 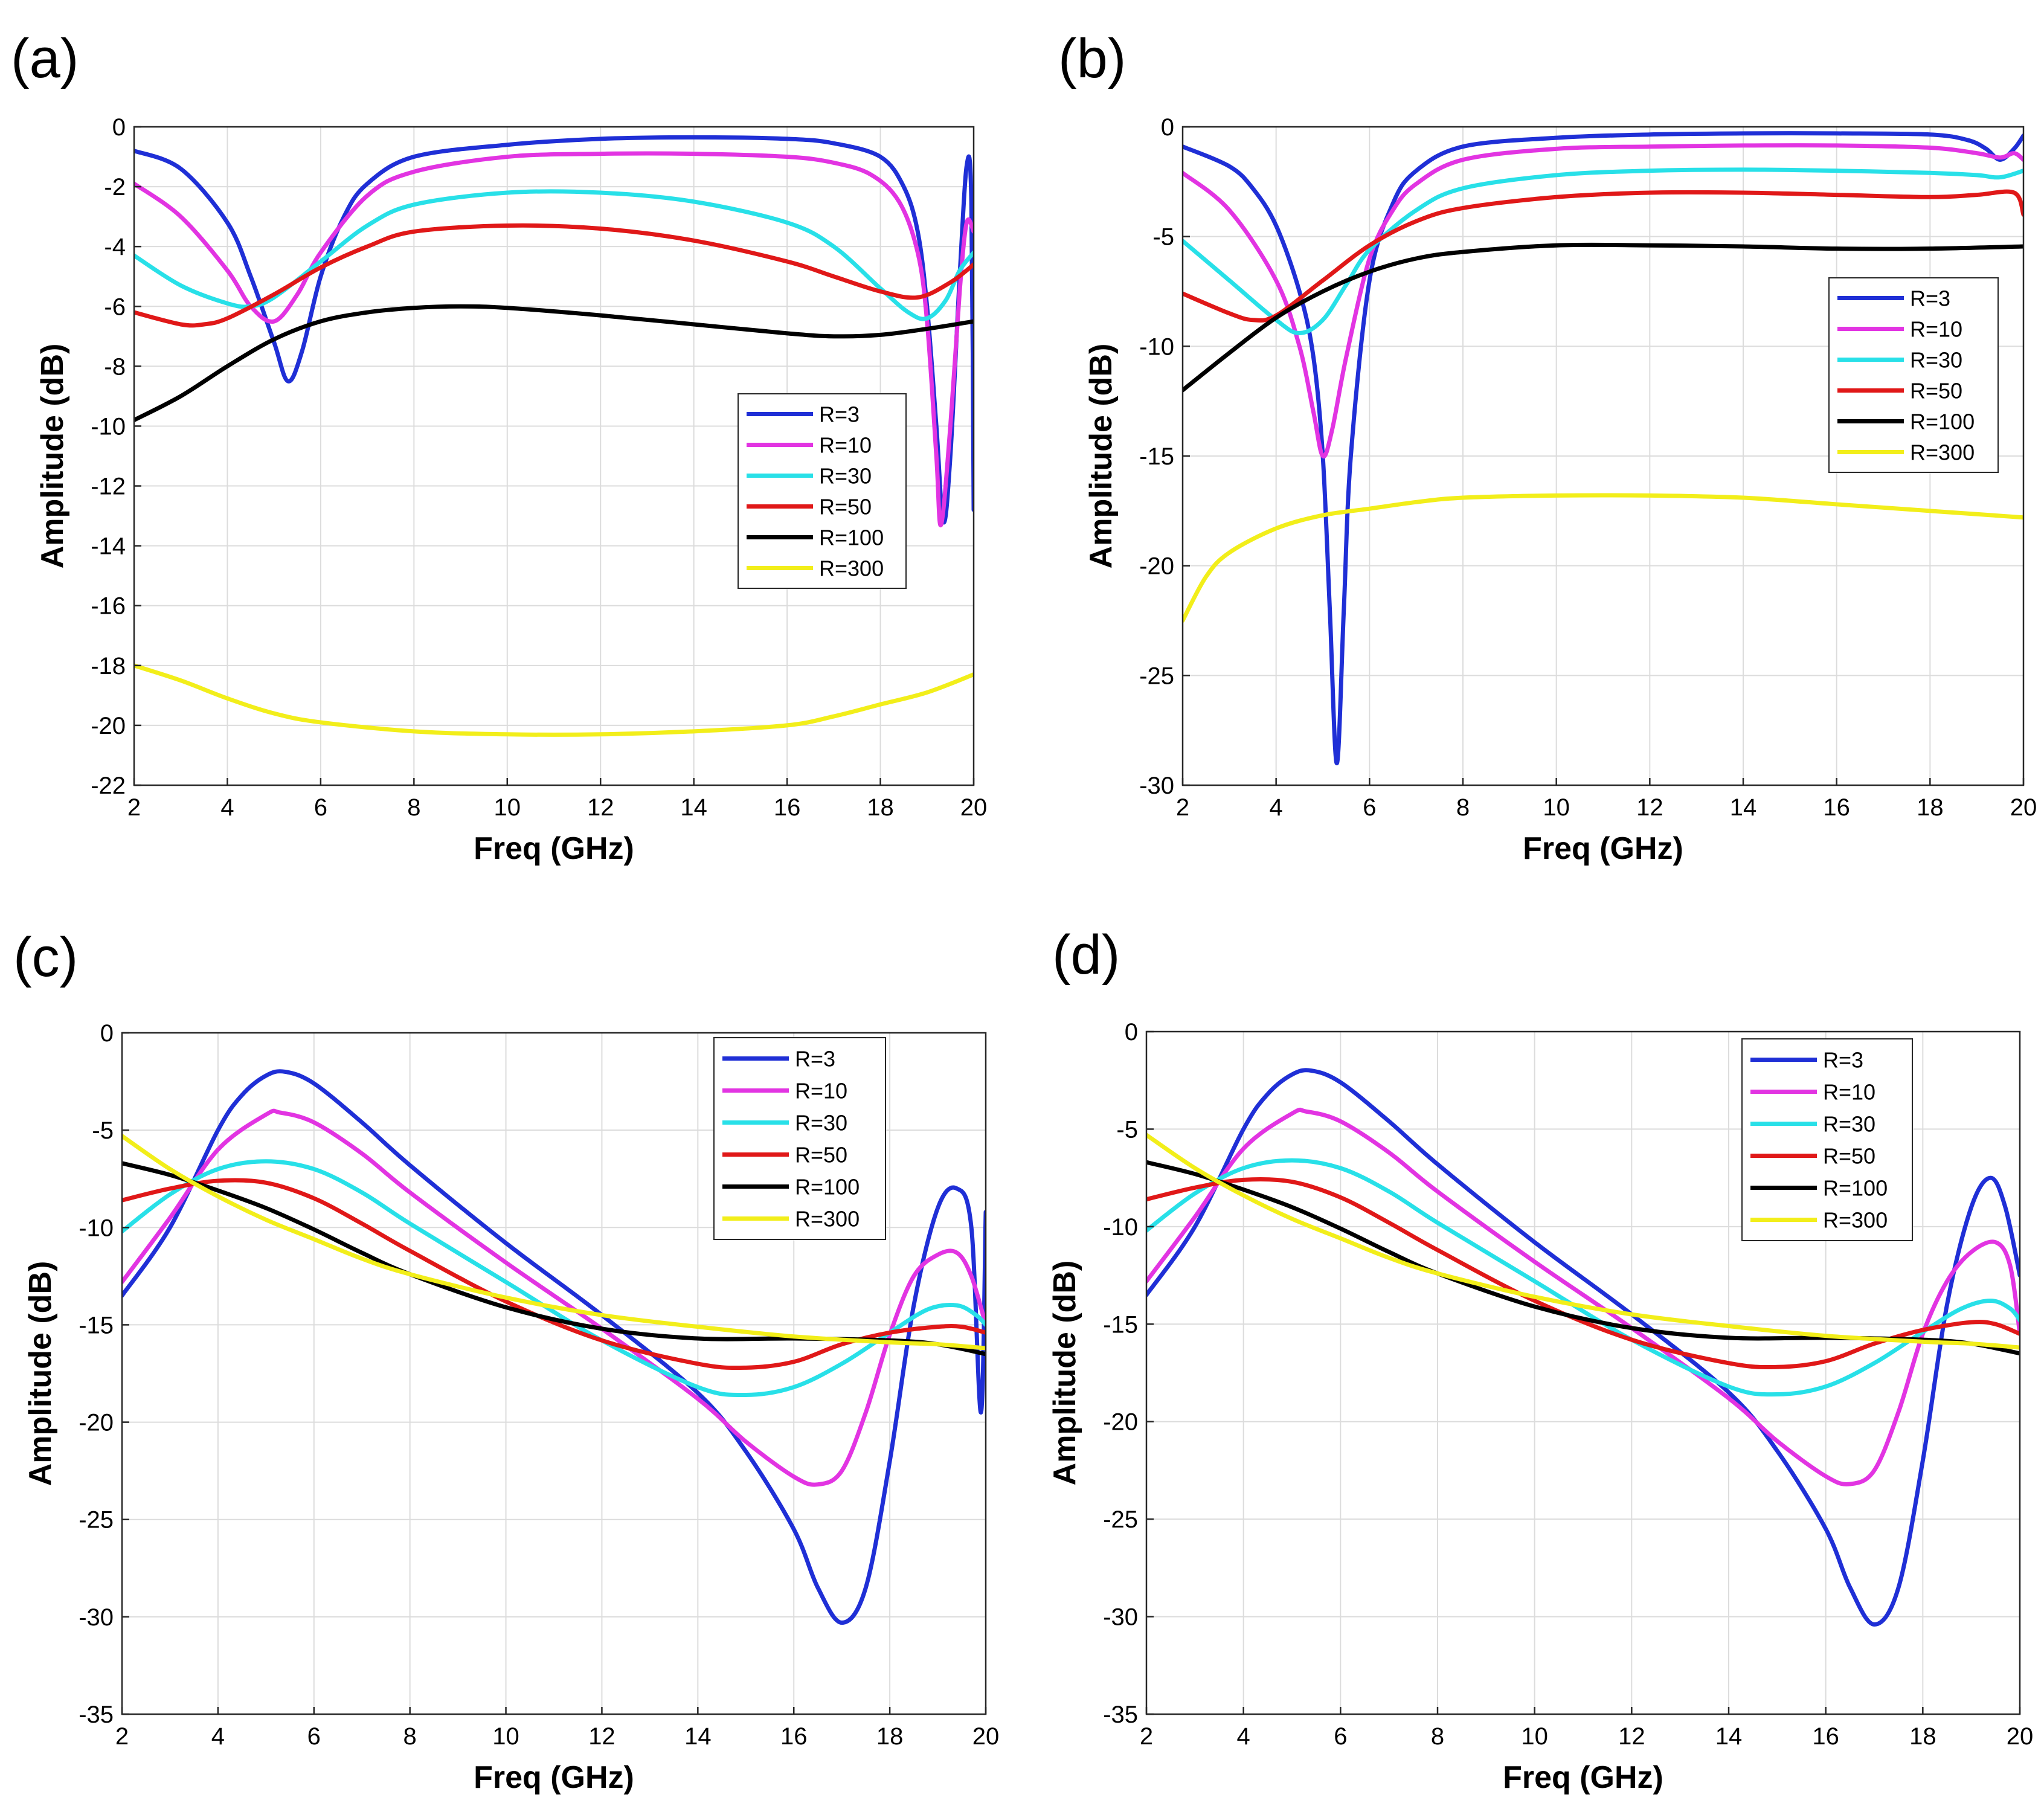 I want to click on y-tick-label: -8, so click(x=115, y=366).